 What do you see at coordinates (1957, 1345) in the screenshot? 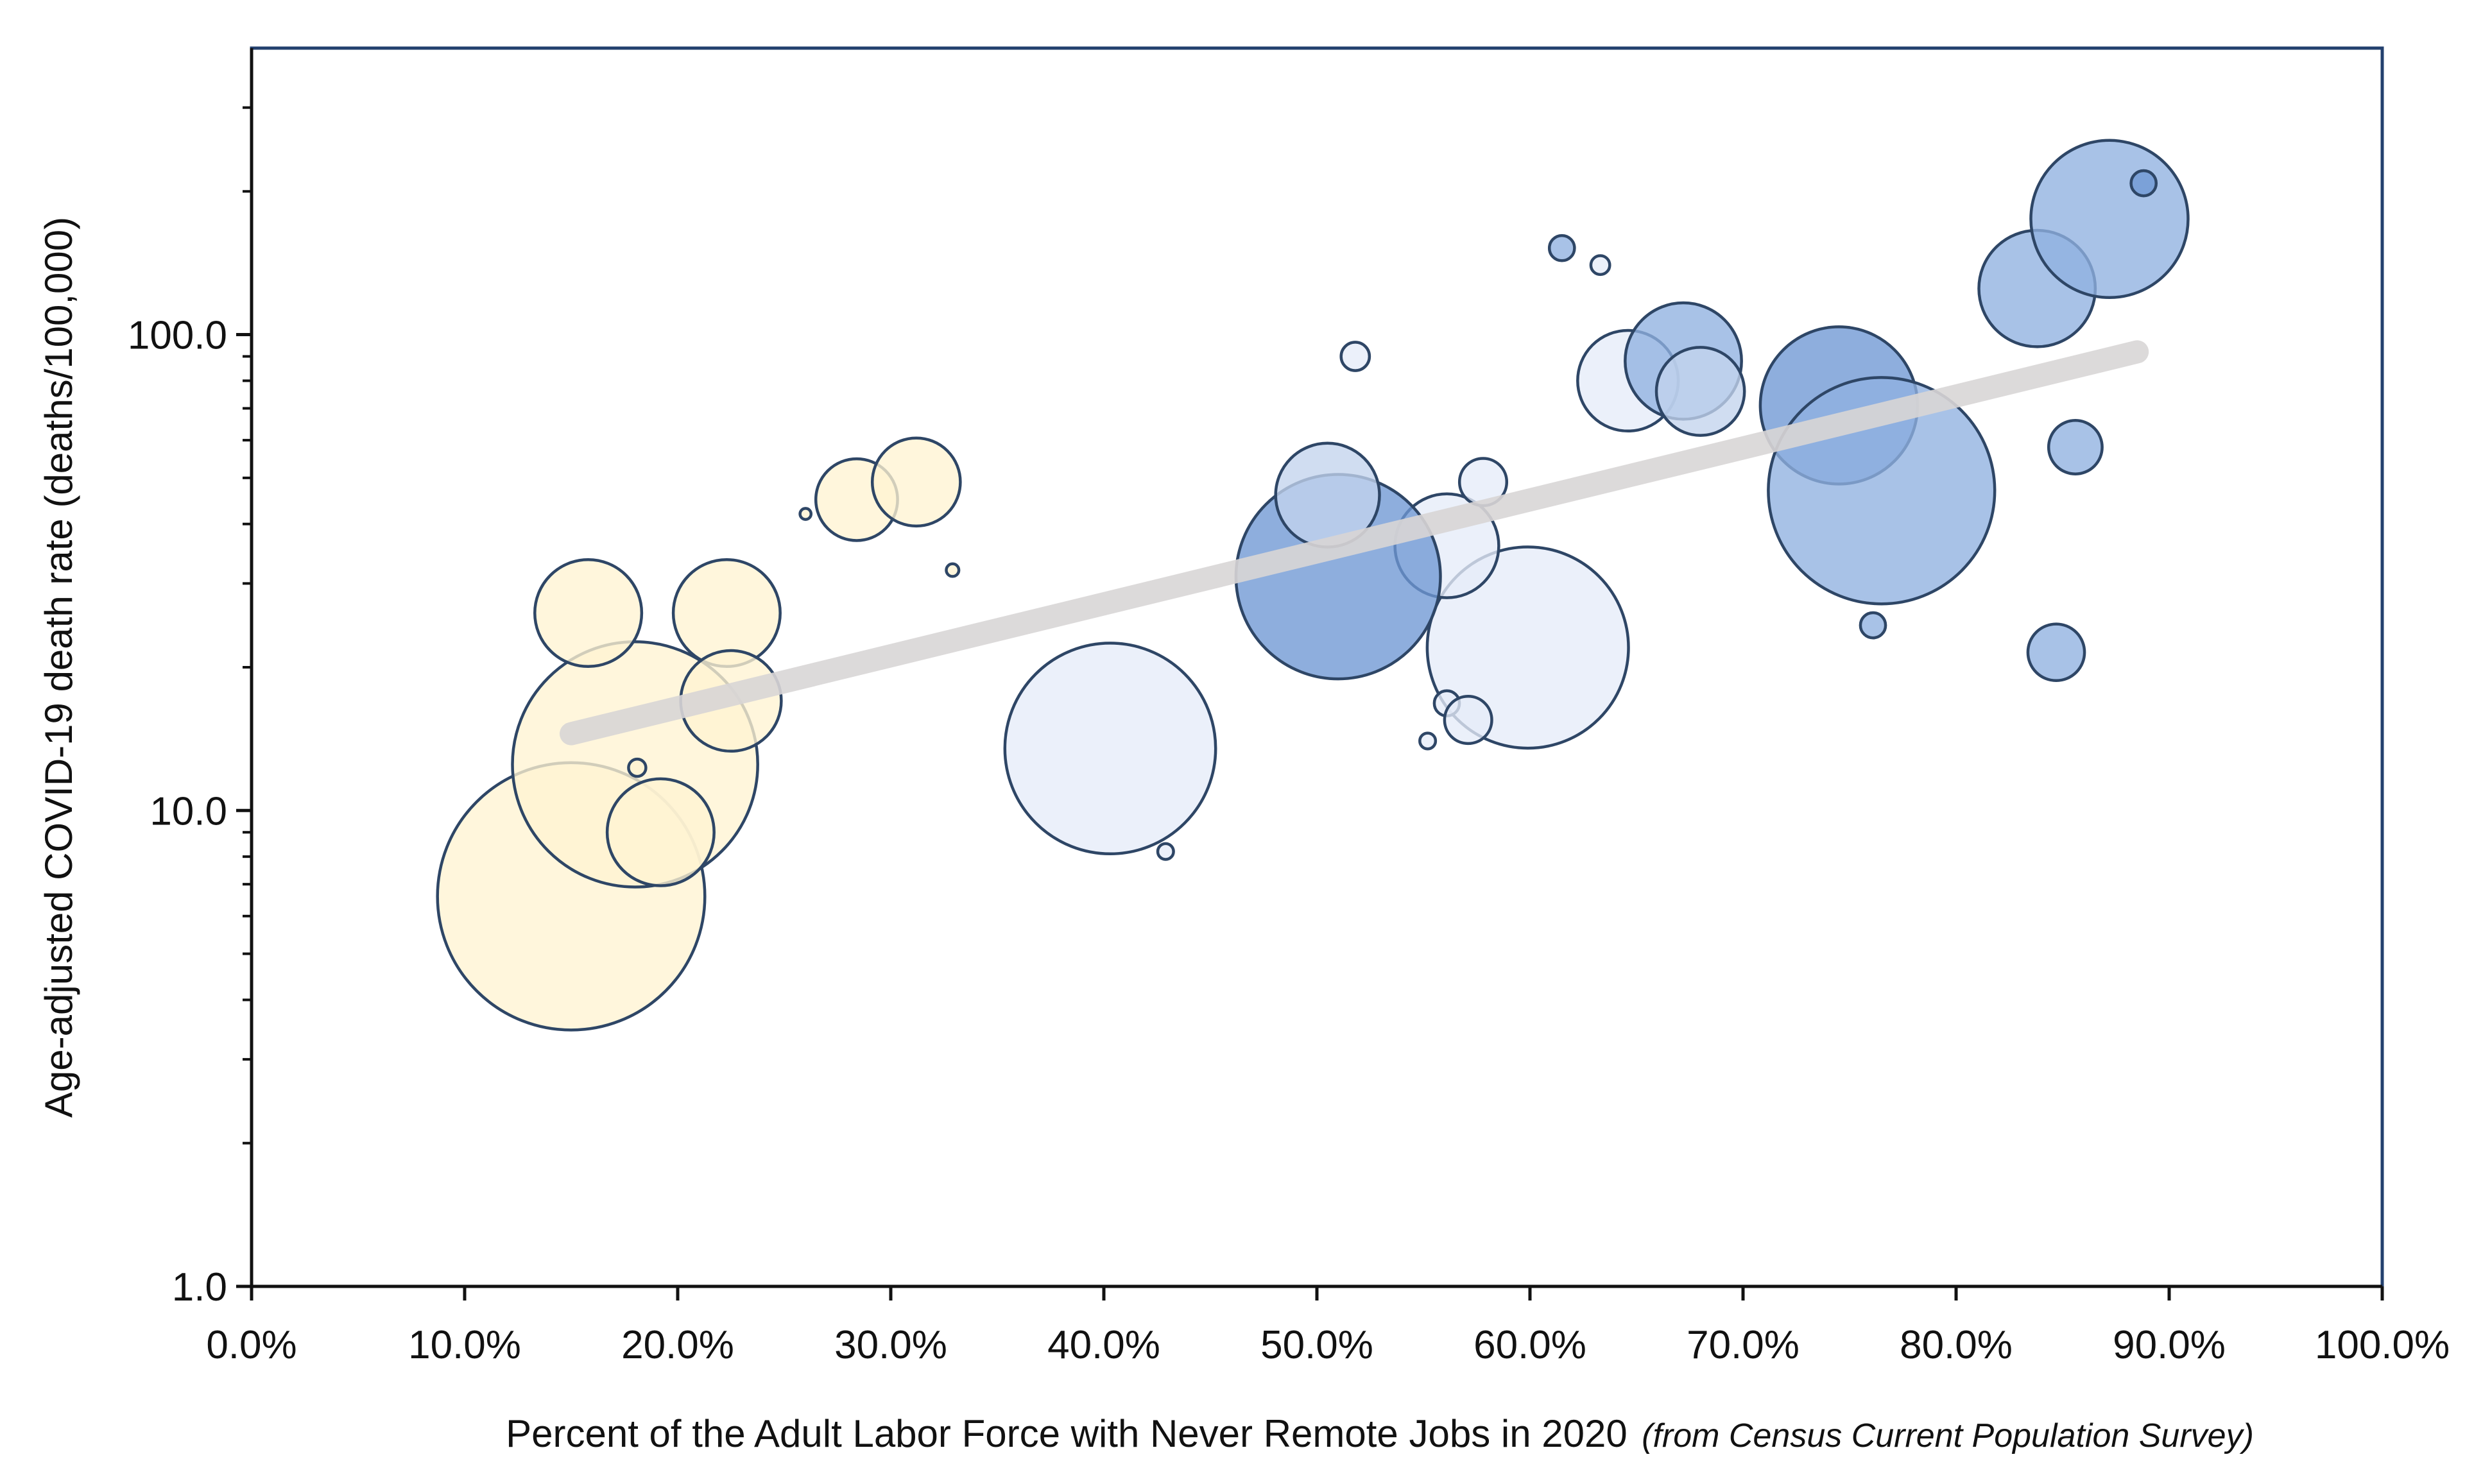
I see `x-tick-label: 80.0%` at bounding box center [1957, 1345].